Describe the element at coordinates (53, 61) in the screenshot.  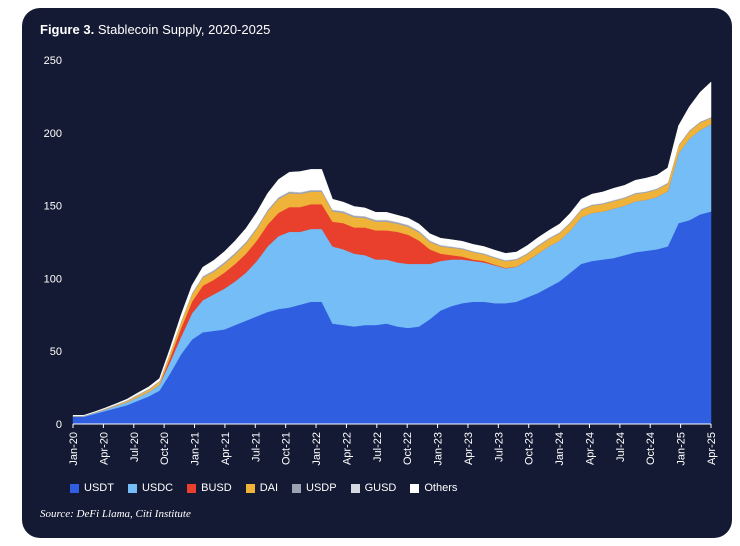
I see `y-tick-label: 250` at that location.